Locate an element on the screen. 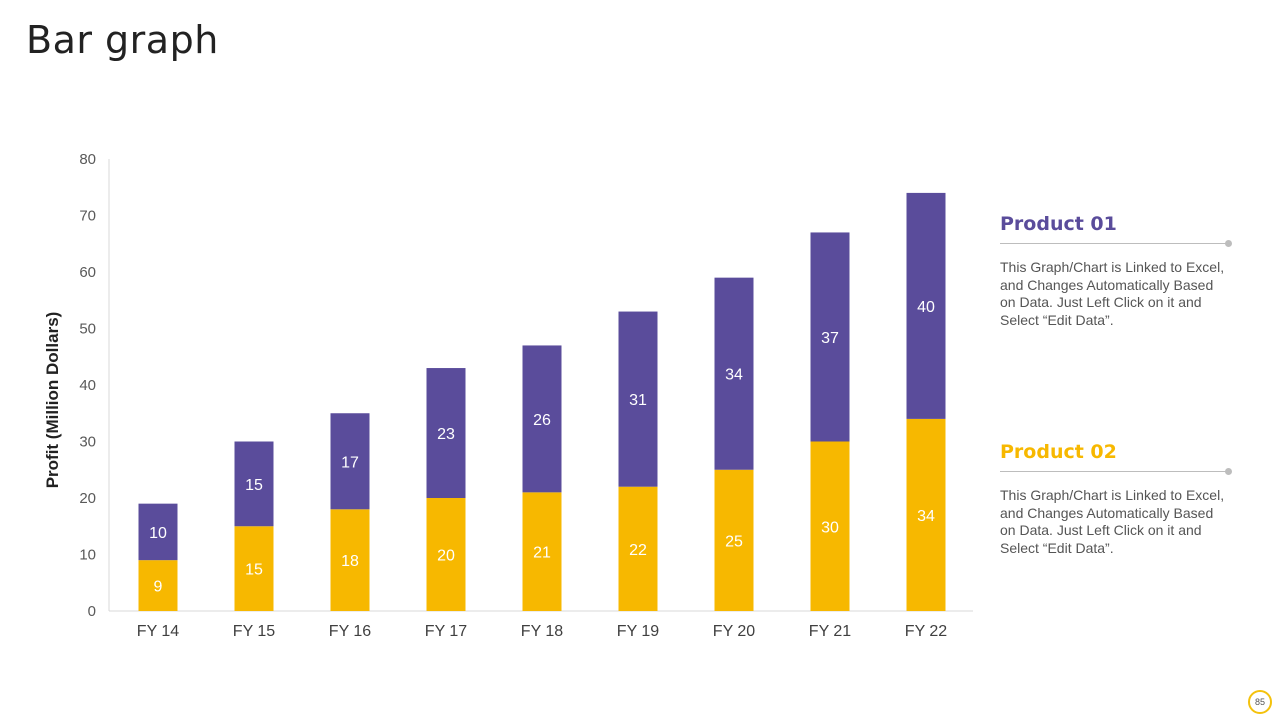 The width and height of the screenshot is (1280, 720). slide-title: Bar graph is located at coordinates (122, 40).